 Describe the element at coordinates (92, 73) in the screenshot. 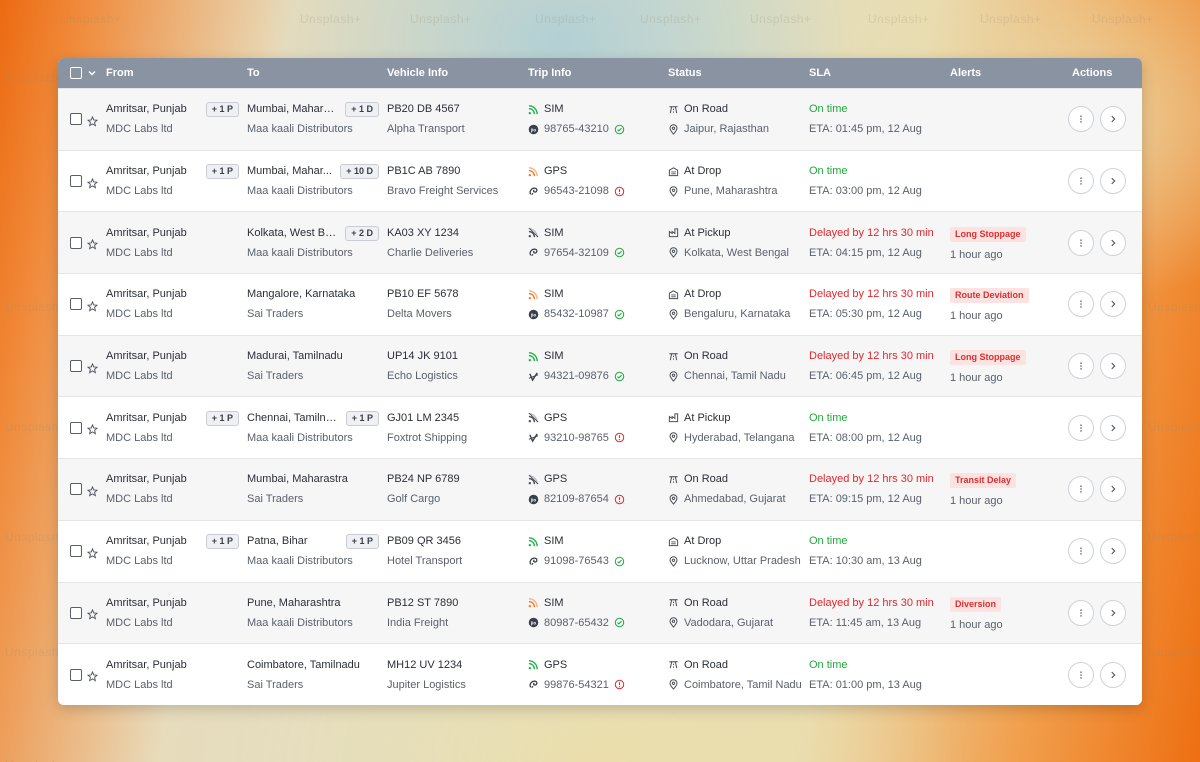

I see `chevron-down-icon` at that location.